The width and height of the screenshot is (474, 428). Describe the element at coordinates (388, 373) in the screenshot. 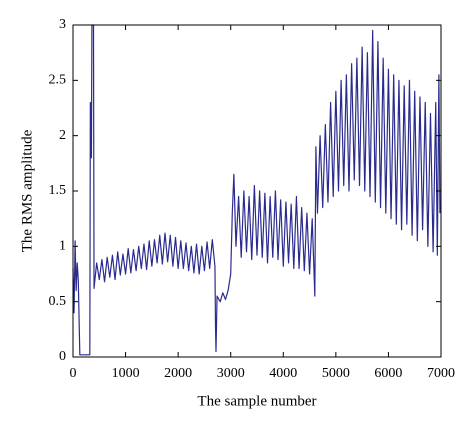

I see `x-tick-label: 6000` at that location.